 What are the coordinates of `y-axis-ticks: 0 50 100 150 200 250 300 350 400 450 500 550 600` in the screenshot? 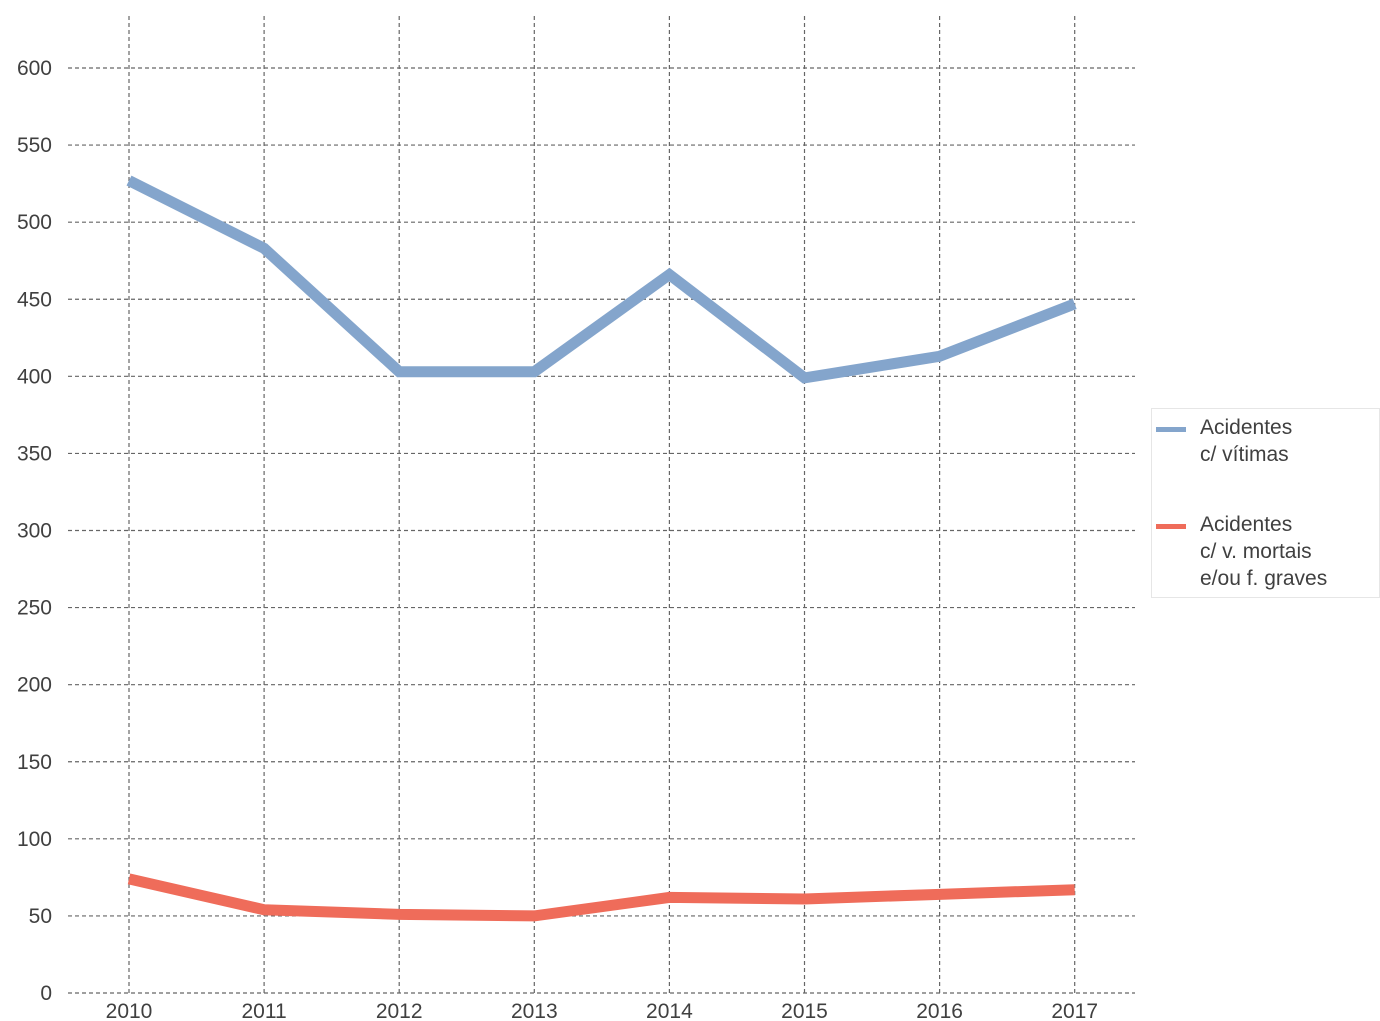 It's located at (34, 531).